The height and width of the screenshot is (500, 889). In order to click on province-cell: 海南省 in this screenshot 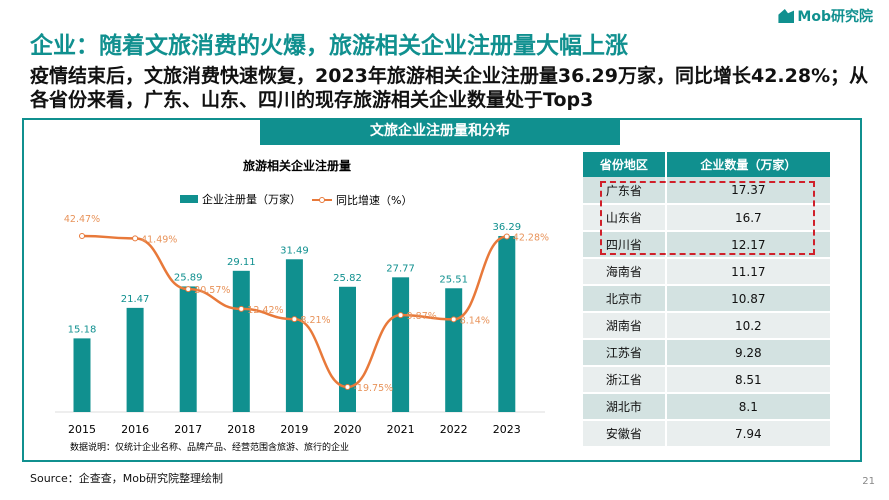, I will do `click(625, 272)`.